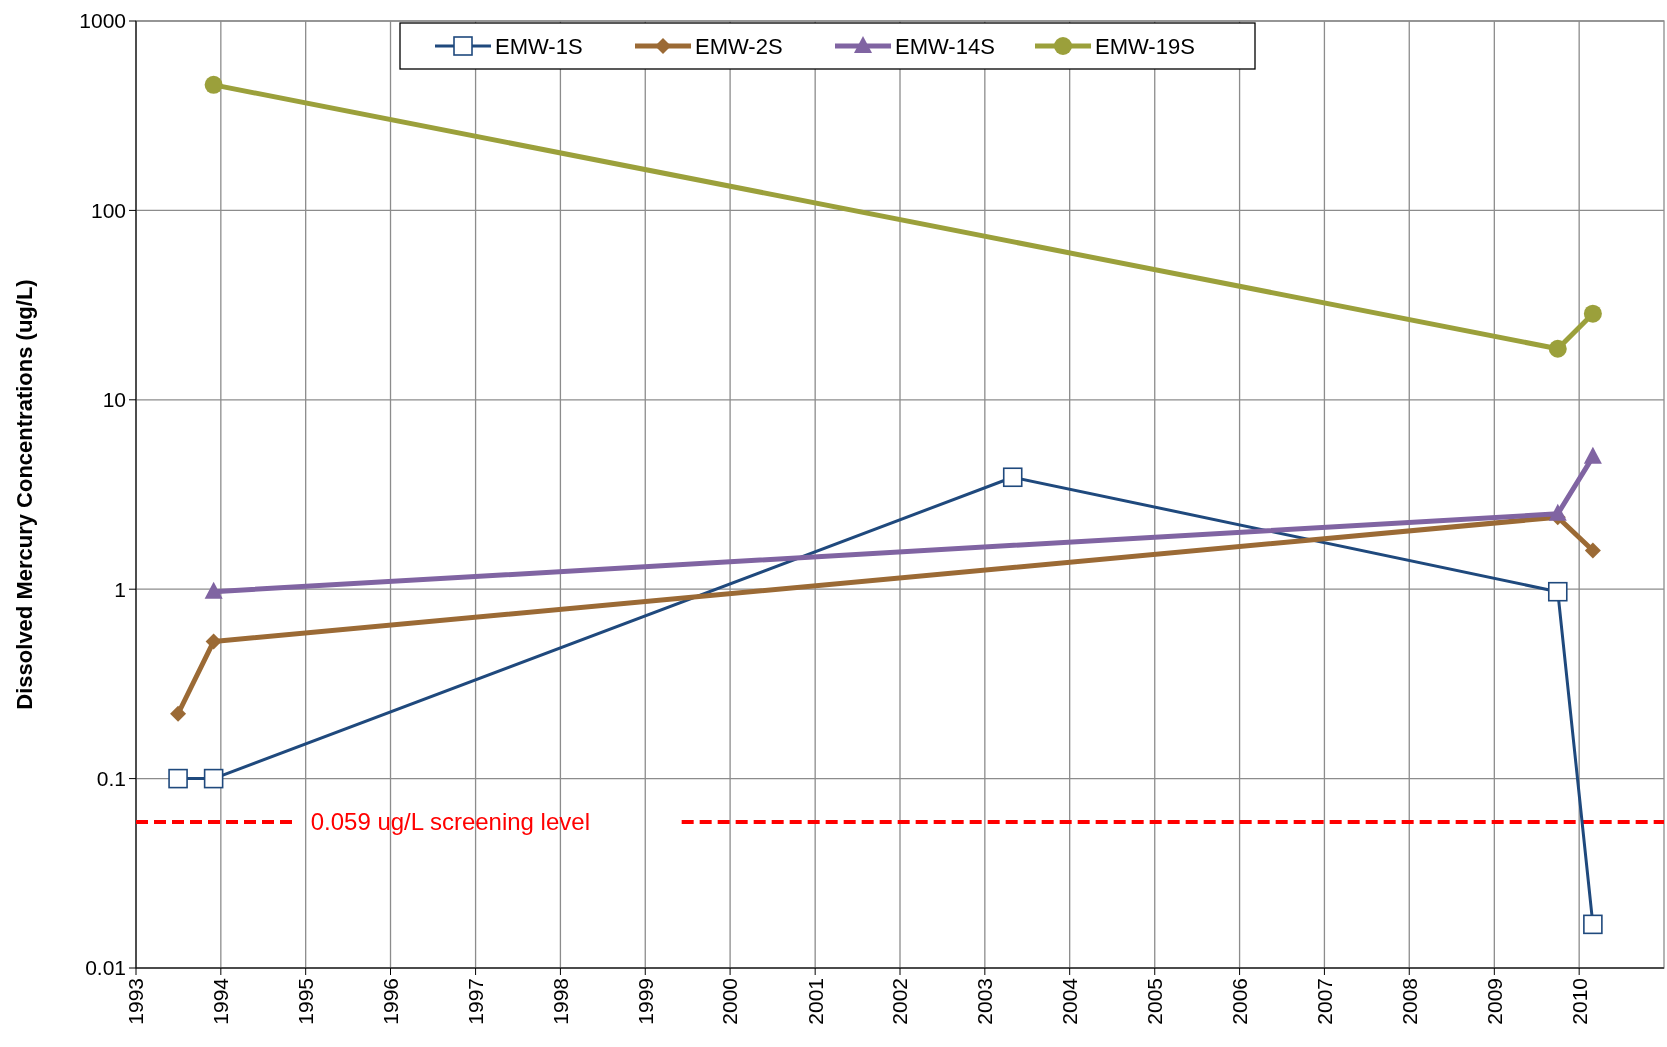 The width and height of the screenshot is (1667, 1047). Describe the element at coordinates (475, 1001) in the screenshot. I see `x-tick-label: 1997` at that location.